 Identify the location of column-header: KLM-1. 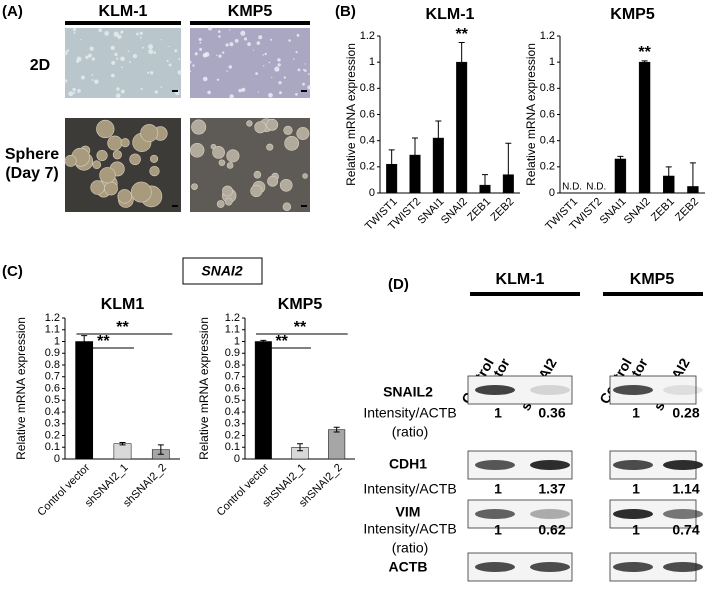
(123, 11).